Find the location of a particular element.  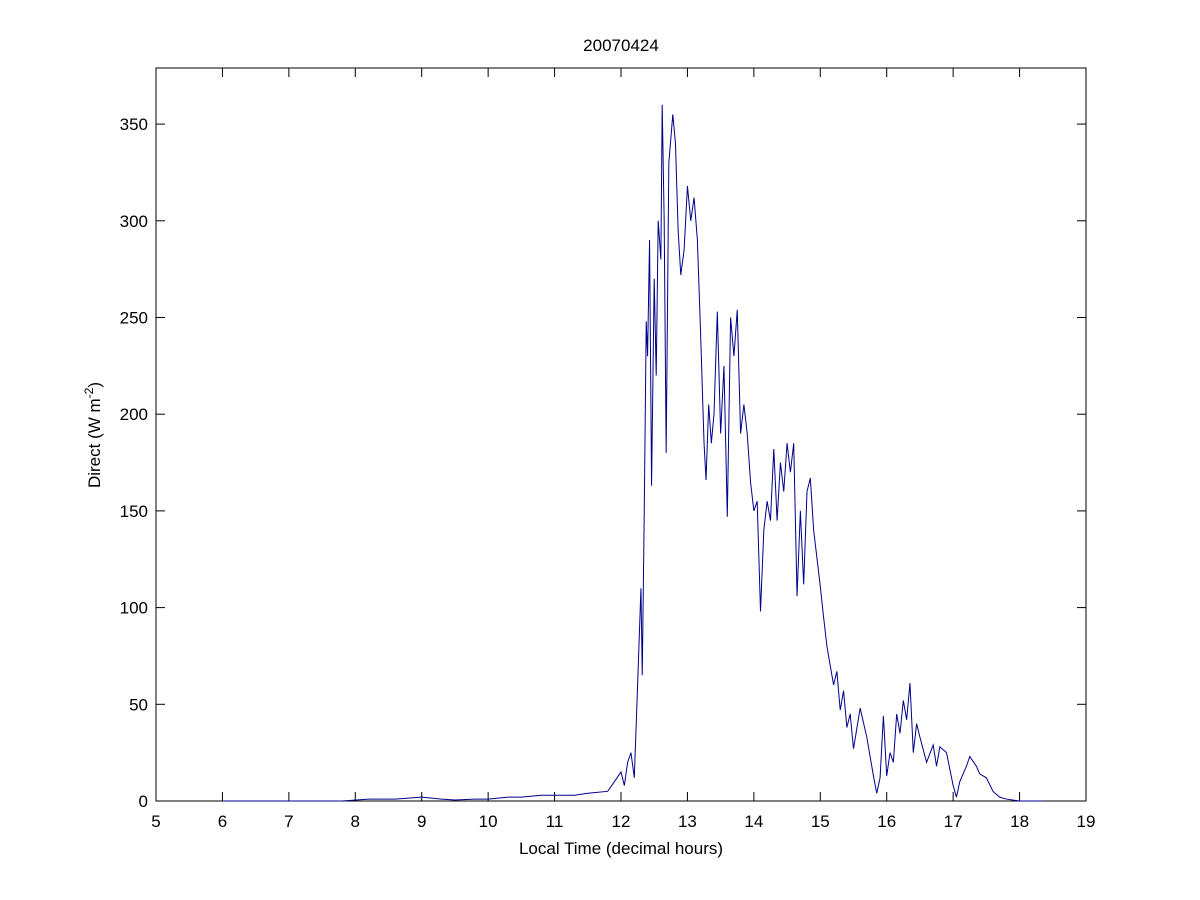

x-tick-label: 7 is located at coordinates (288, 821).